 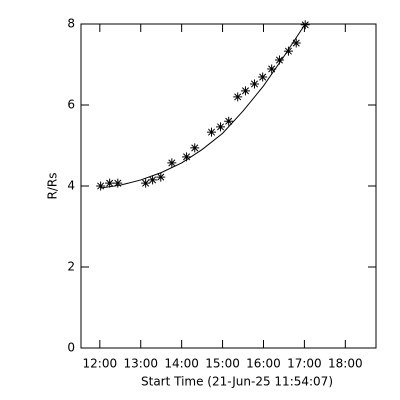 I want to click on y-axis-label: R/Rs, so click(x=53, y=186).